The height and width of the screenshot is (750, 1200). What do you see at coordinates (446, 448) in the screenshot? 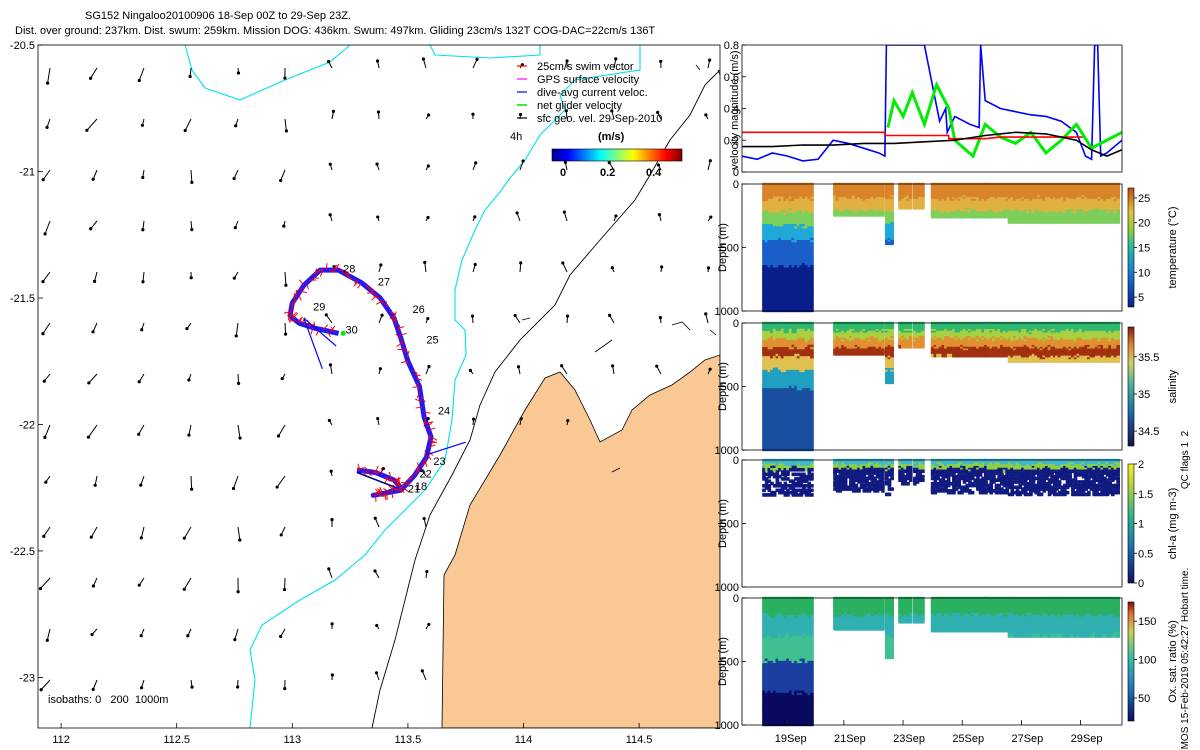
I see `dac-vector` at bounding box center [446, 448].